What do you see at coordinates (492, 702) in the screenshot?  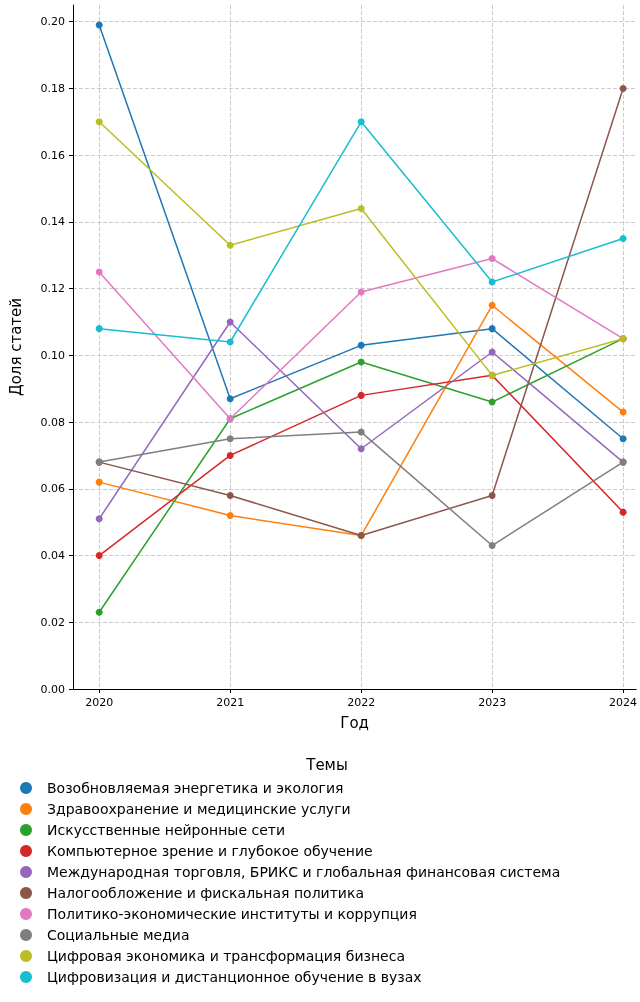 I see `x-tick-label: 2023` at bounding box center [492, 702].